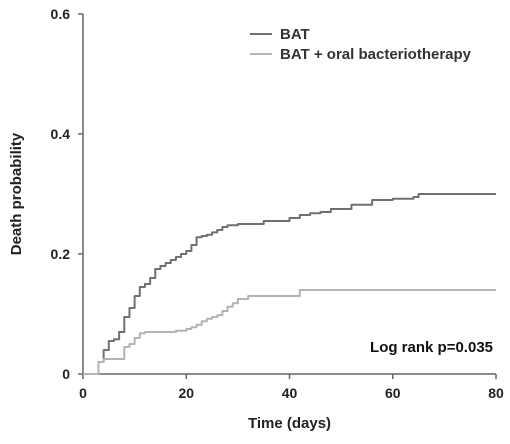  Describe the element at coordinates (431, 347) in the screenshot. I see `log-rank-annotation: Log rank p=0.035` at that location.